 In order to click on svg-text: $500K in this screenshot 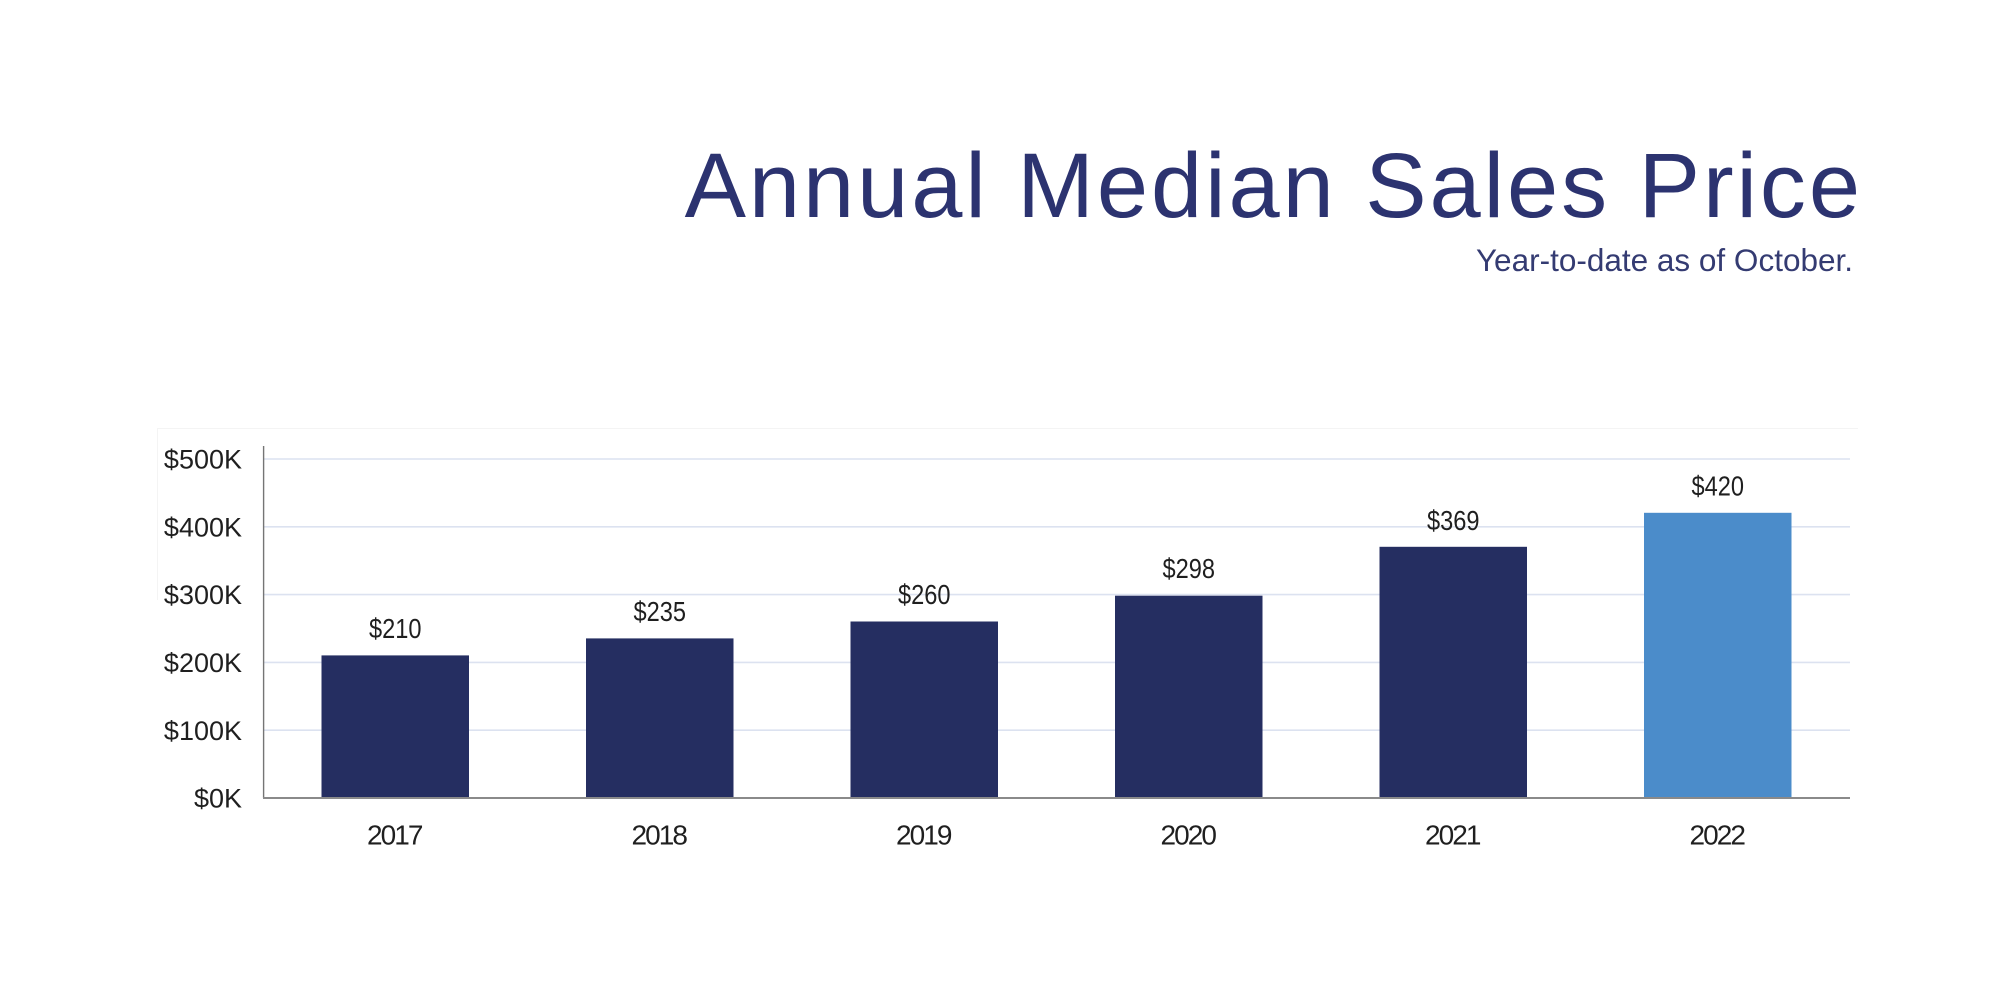, I will do `click(203, 460)`.